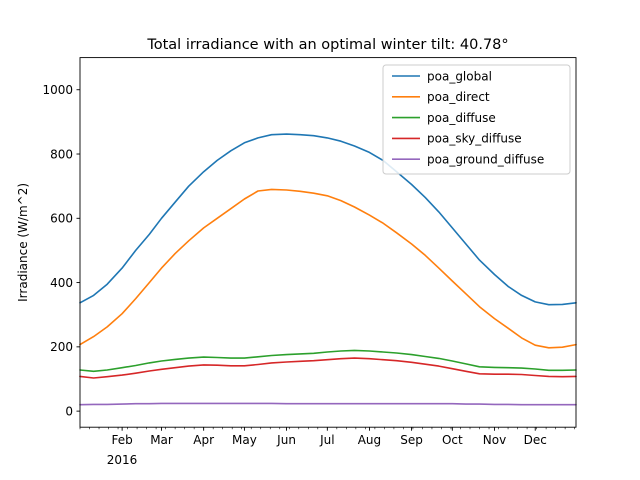 This screenshot has width=640, height=480. I want to click on x-year-label: 2016, so click(122, 460).